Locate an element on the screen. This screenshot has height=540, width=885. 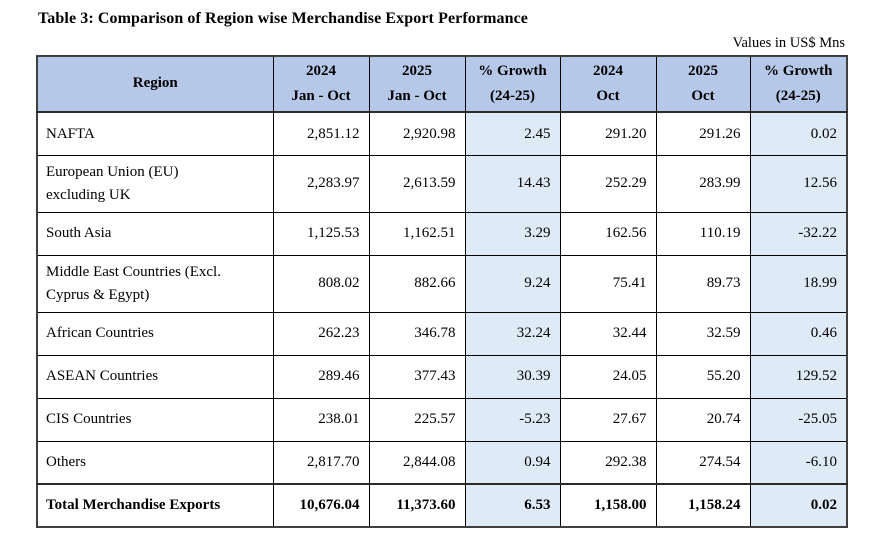
growth-cell: 3.29 is located at coordinates (512, 233).